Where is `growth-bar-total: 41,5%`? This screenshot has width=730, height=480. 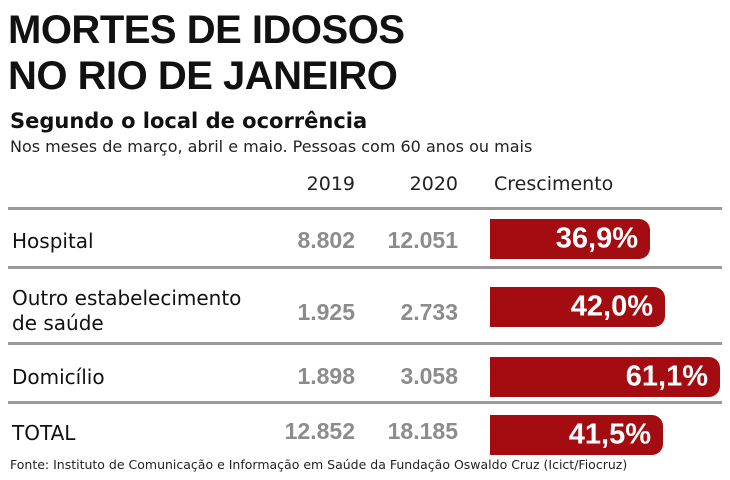
growth-bar-total: 41,5% is located at coordinates (576, 435).